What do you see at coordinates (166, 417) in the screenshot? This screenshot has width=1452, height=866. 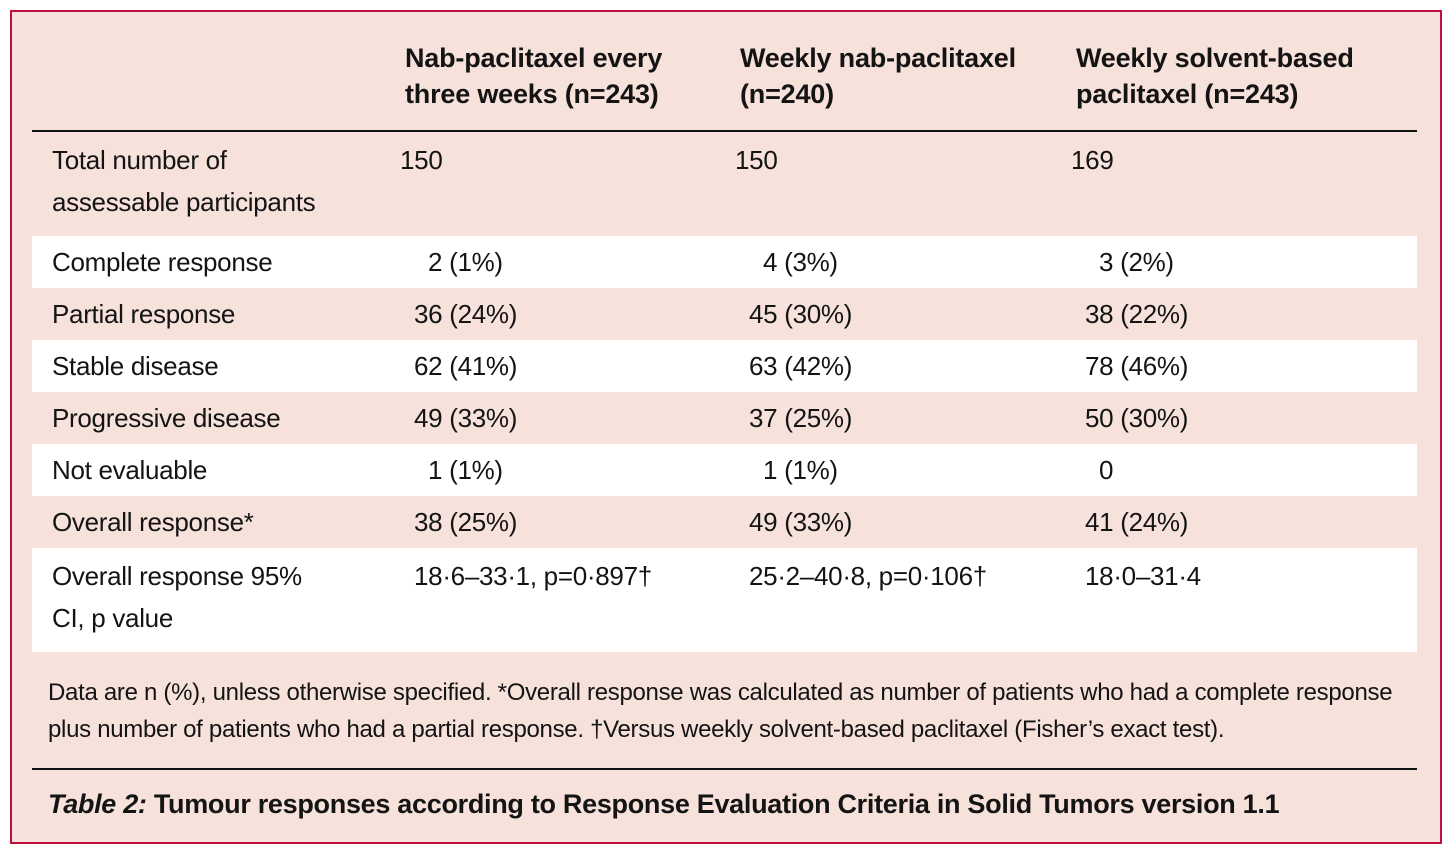 I see `row-label: Progressive disease` at bounding box center [166, 417].